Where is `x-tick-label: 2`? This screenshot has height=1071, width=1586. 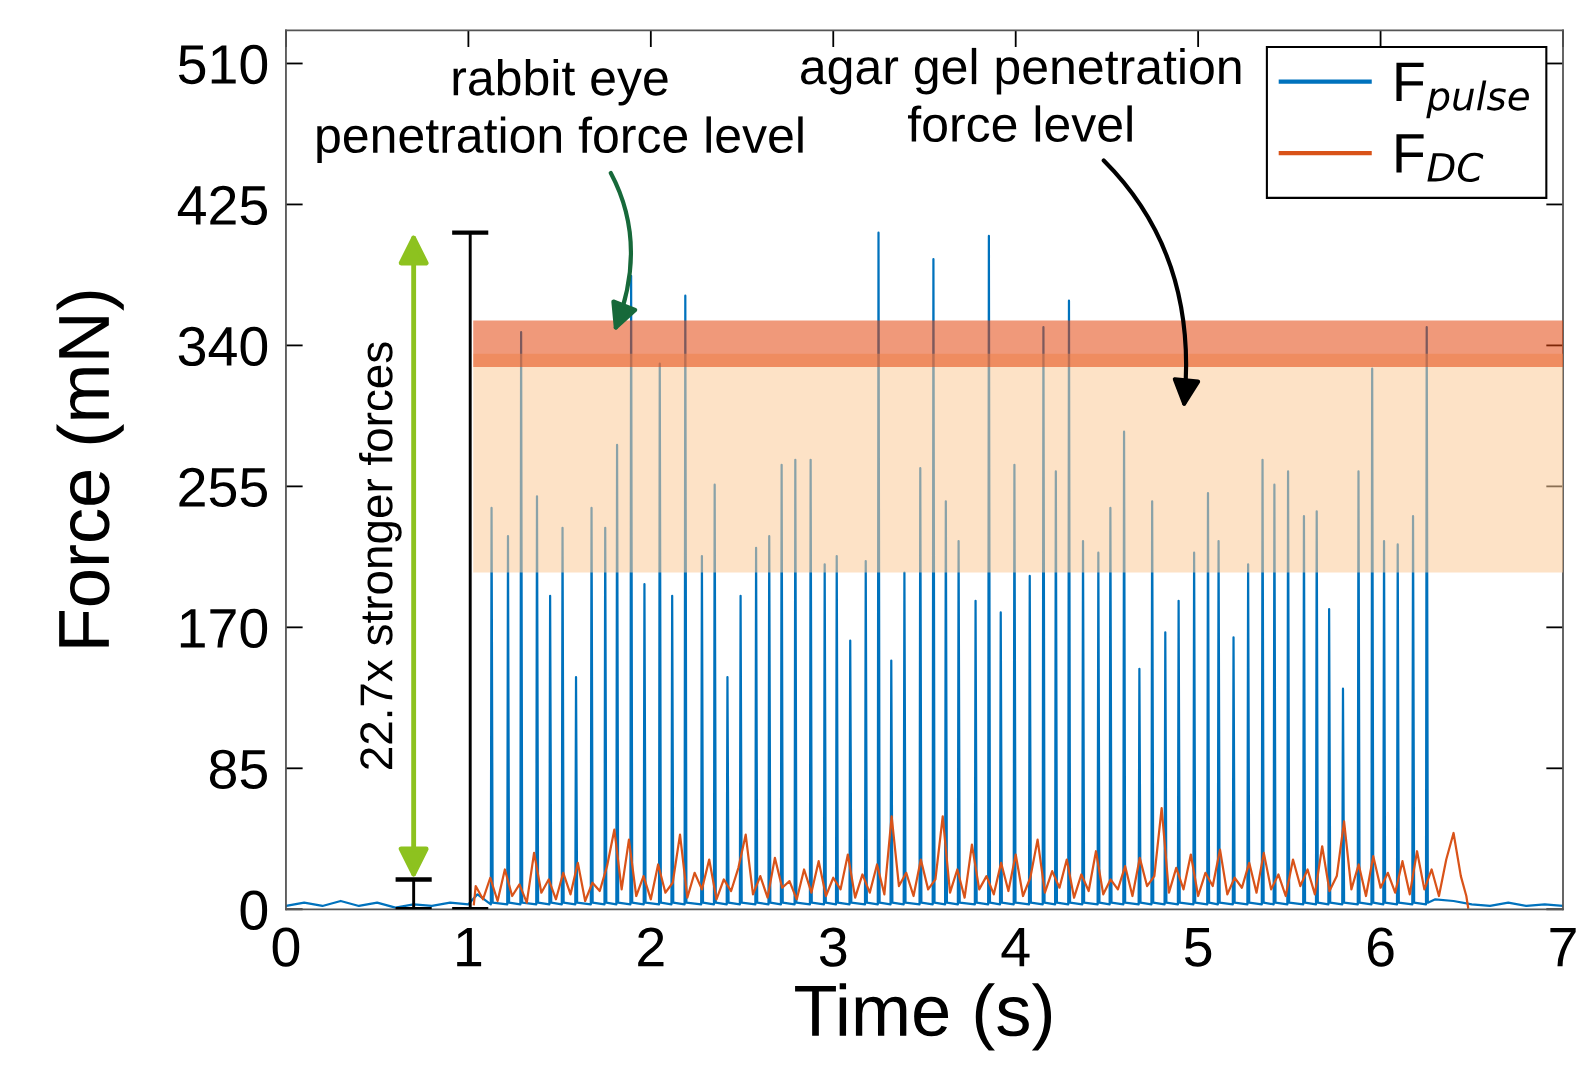 x-tick-label: 2 is located at coordinates (651, 947).